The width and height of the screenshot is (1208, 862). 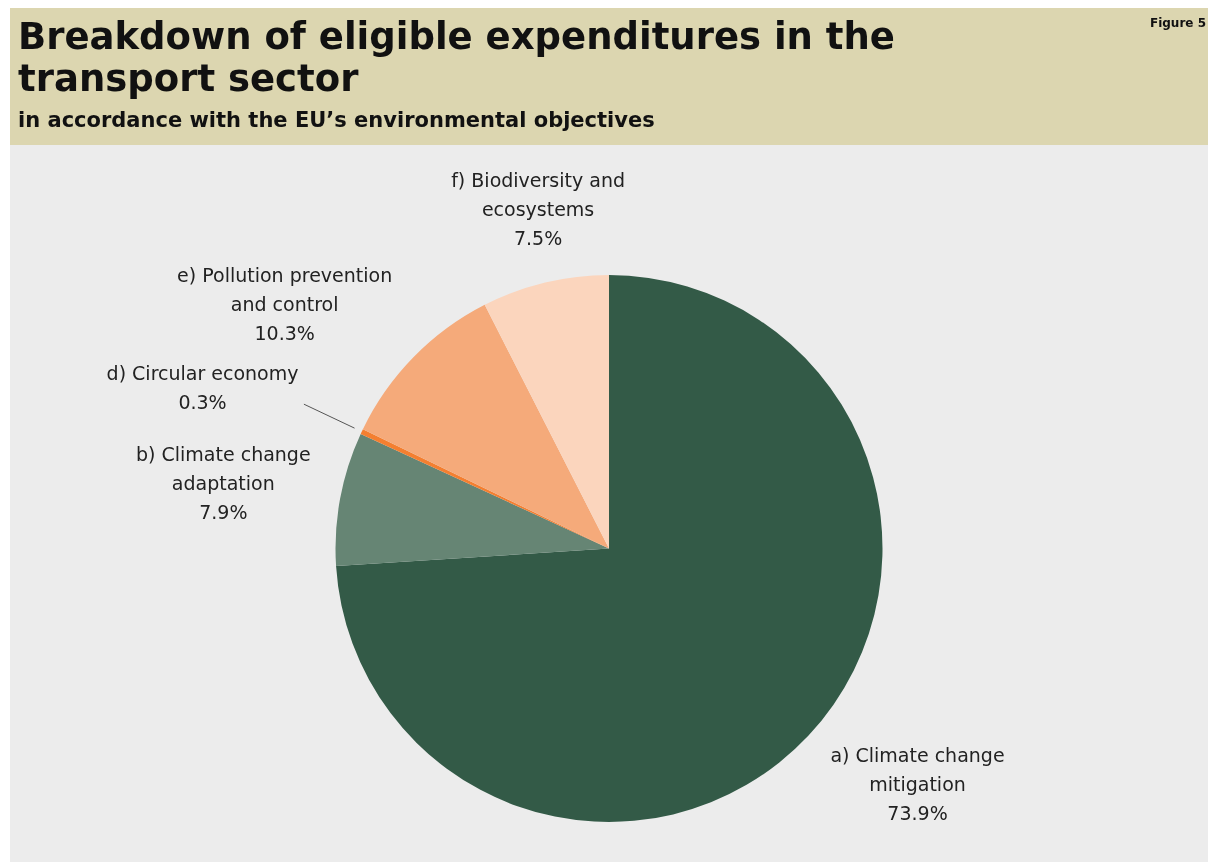 I want to click on slice-label: e) Pollution prevention and control, so click(x=285, y=289).